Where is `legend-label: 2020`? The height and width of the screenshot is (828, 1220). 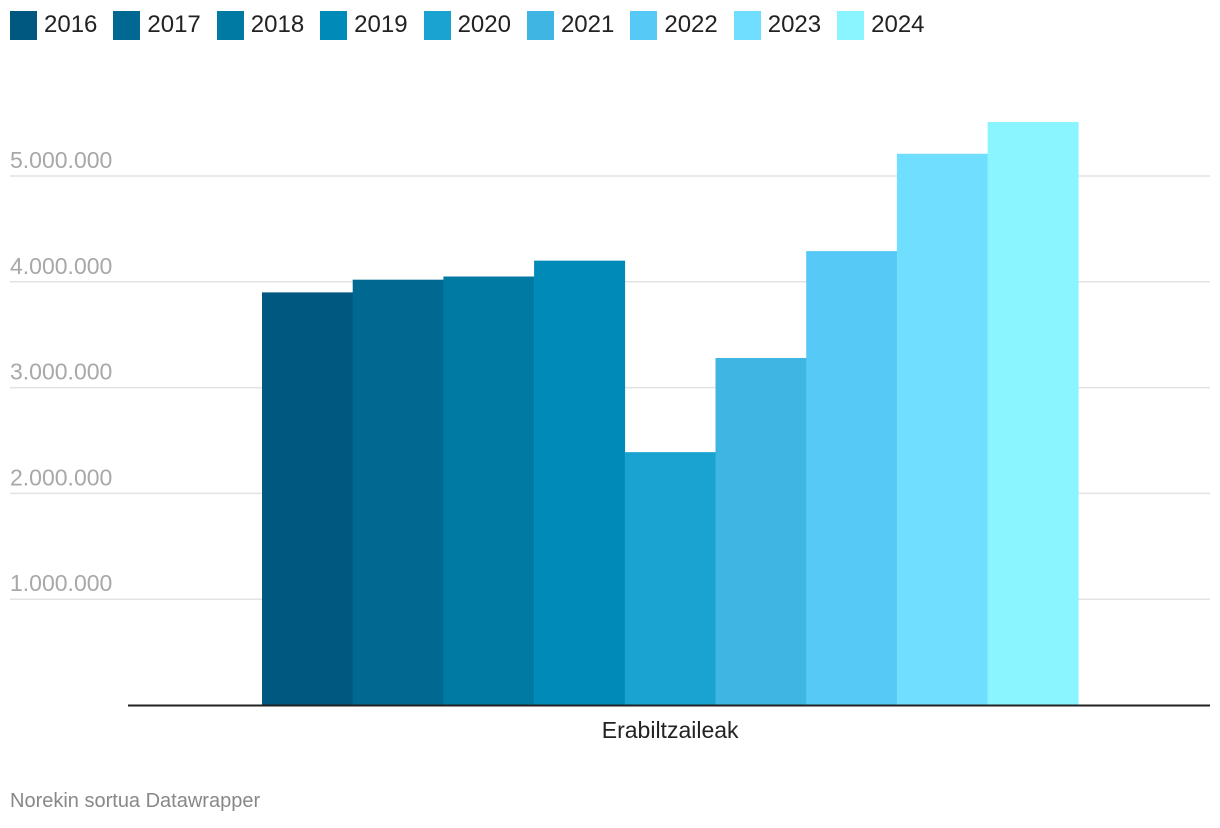
legend-label: 2020 is located at coordinates (484, 24).